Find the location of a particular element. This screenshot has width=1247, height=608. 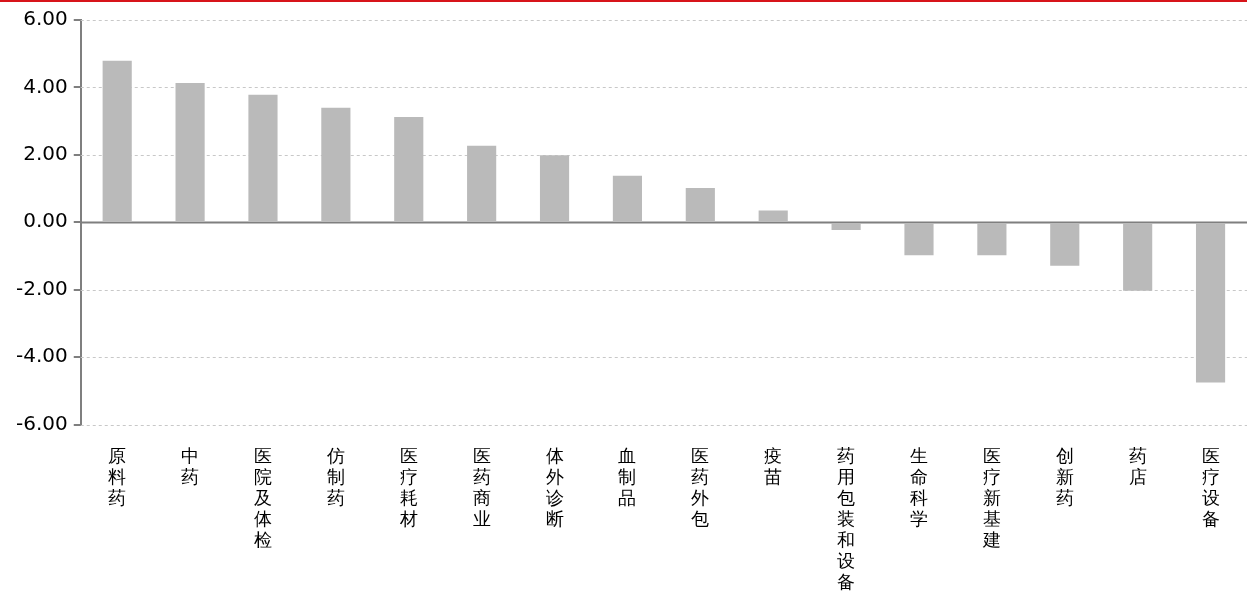

x-tick-label: 医药商业 is located at coordinates (481, 486).